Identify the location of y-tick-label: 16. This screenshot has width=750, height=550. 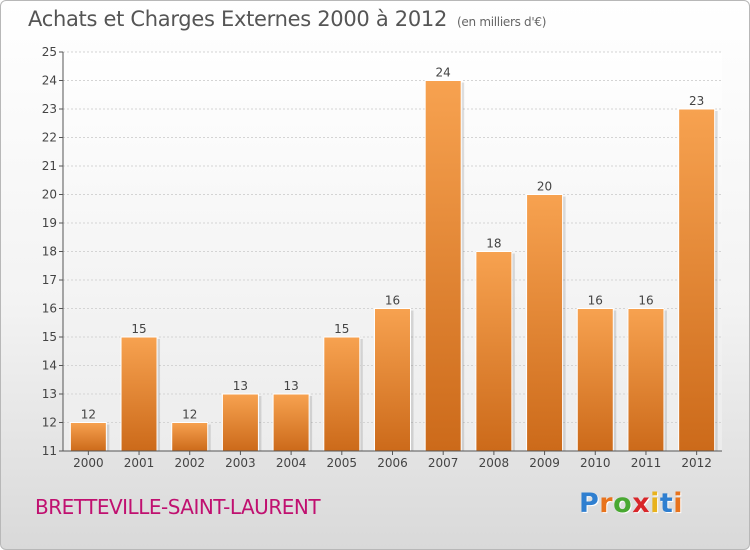
(49, 309).